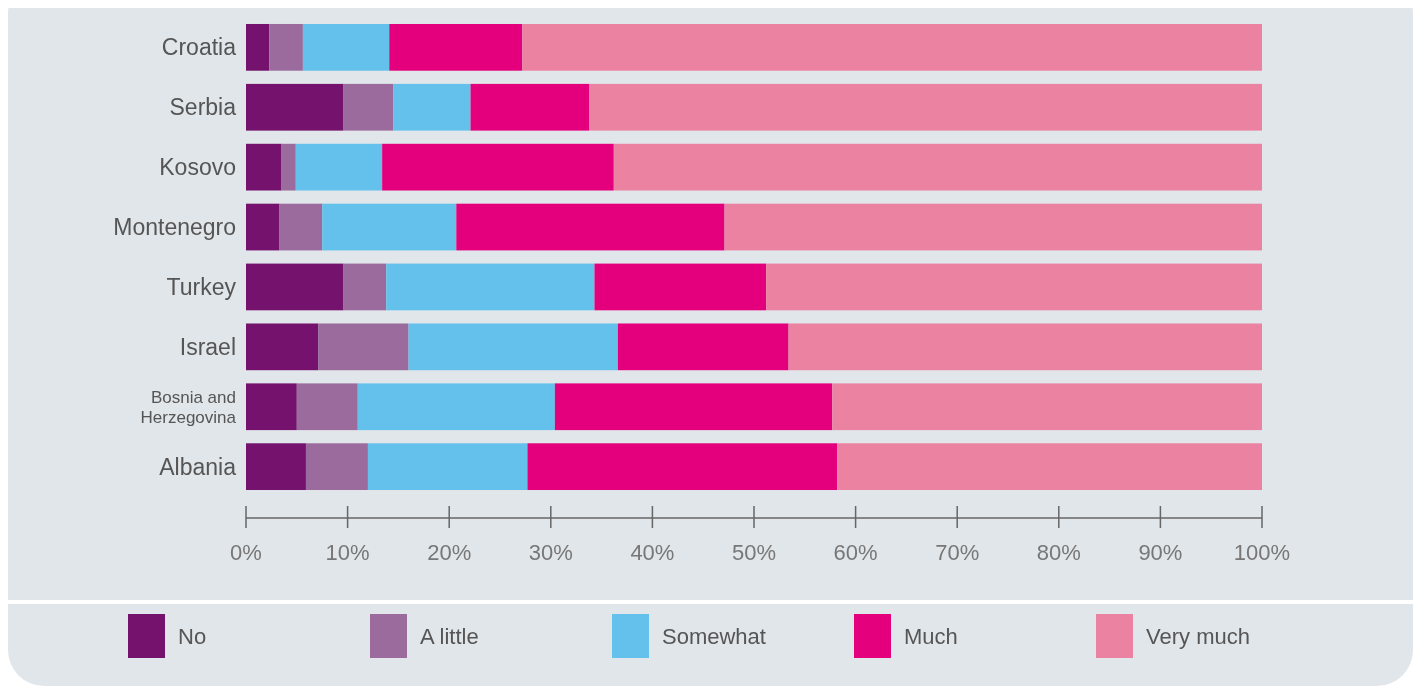  I want to click on x-tick-label: 60%, so click(855, 552).